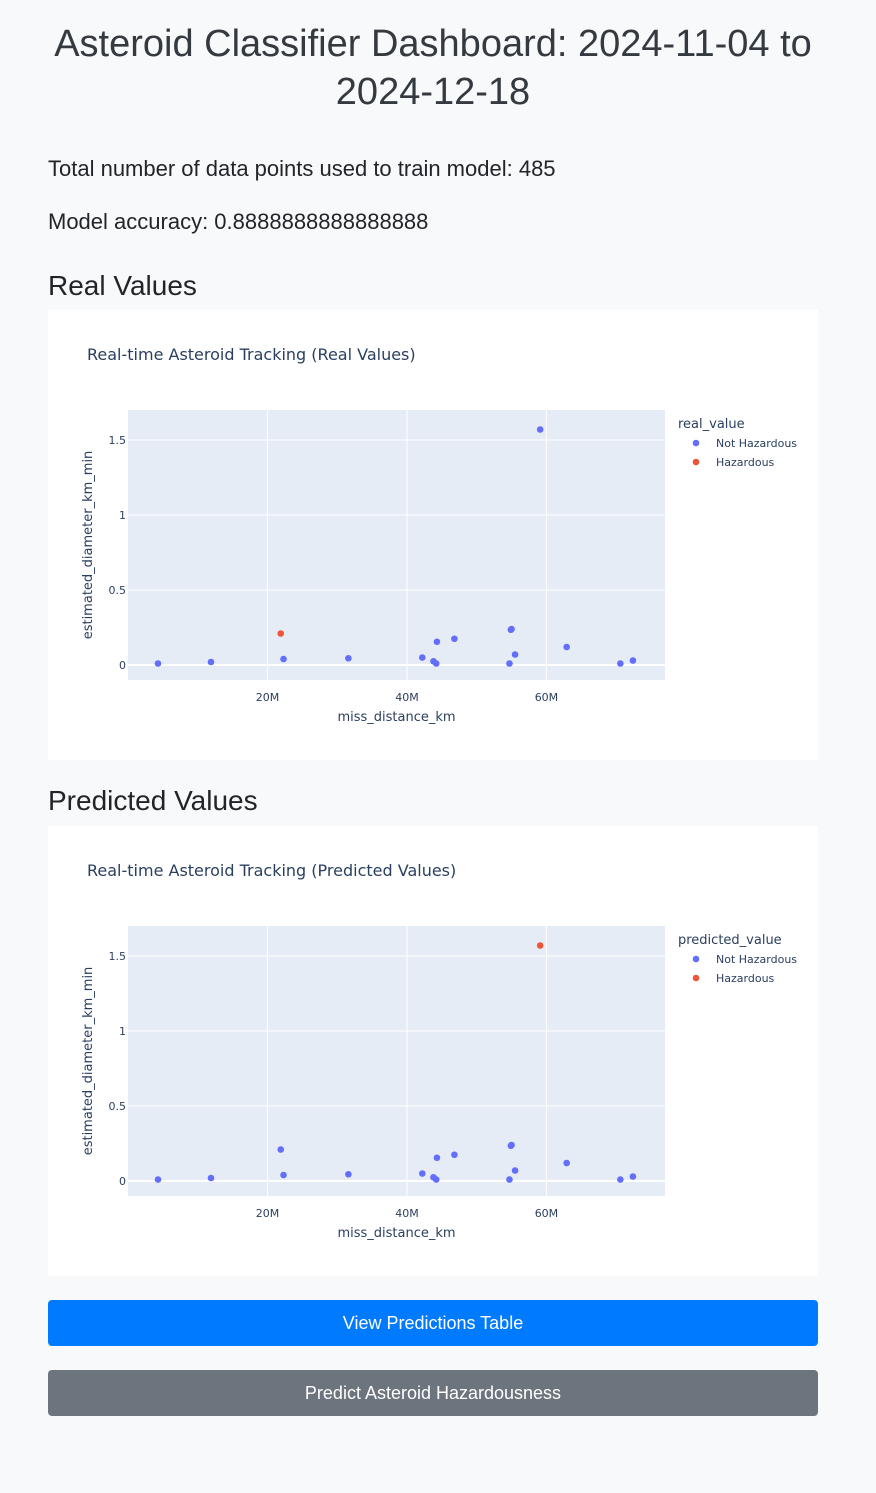 The image size is (876, 1493). What do you see at coordinates (730, 940) in the screenshot?
I see `legend-title: predicted_value` at bounding box center [730, 940].